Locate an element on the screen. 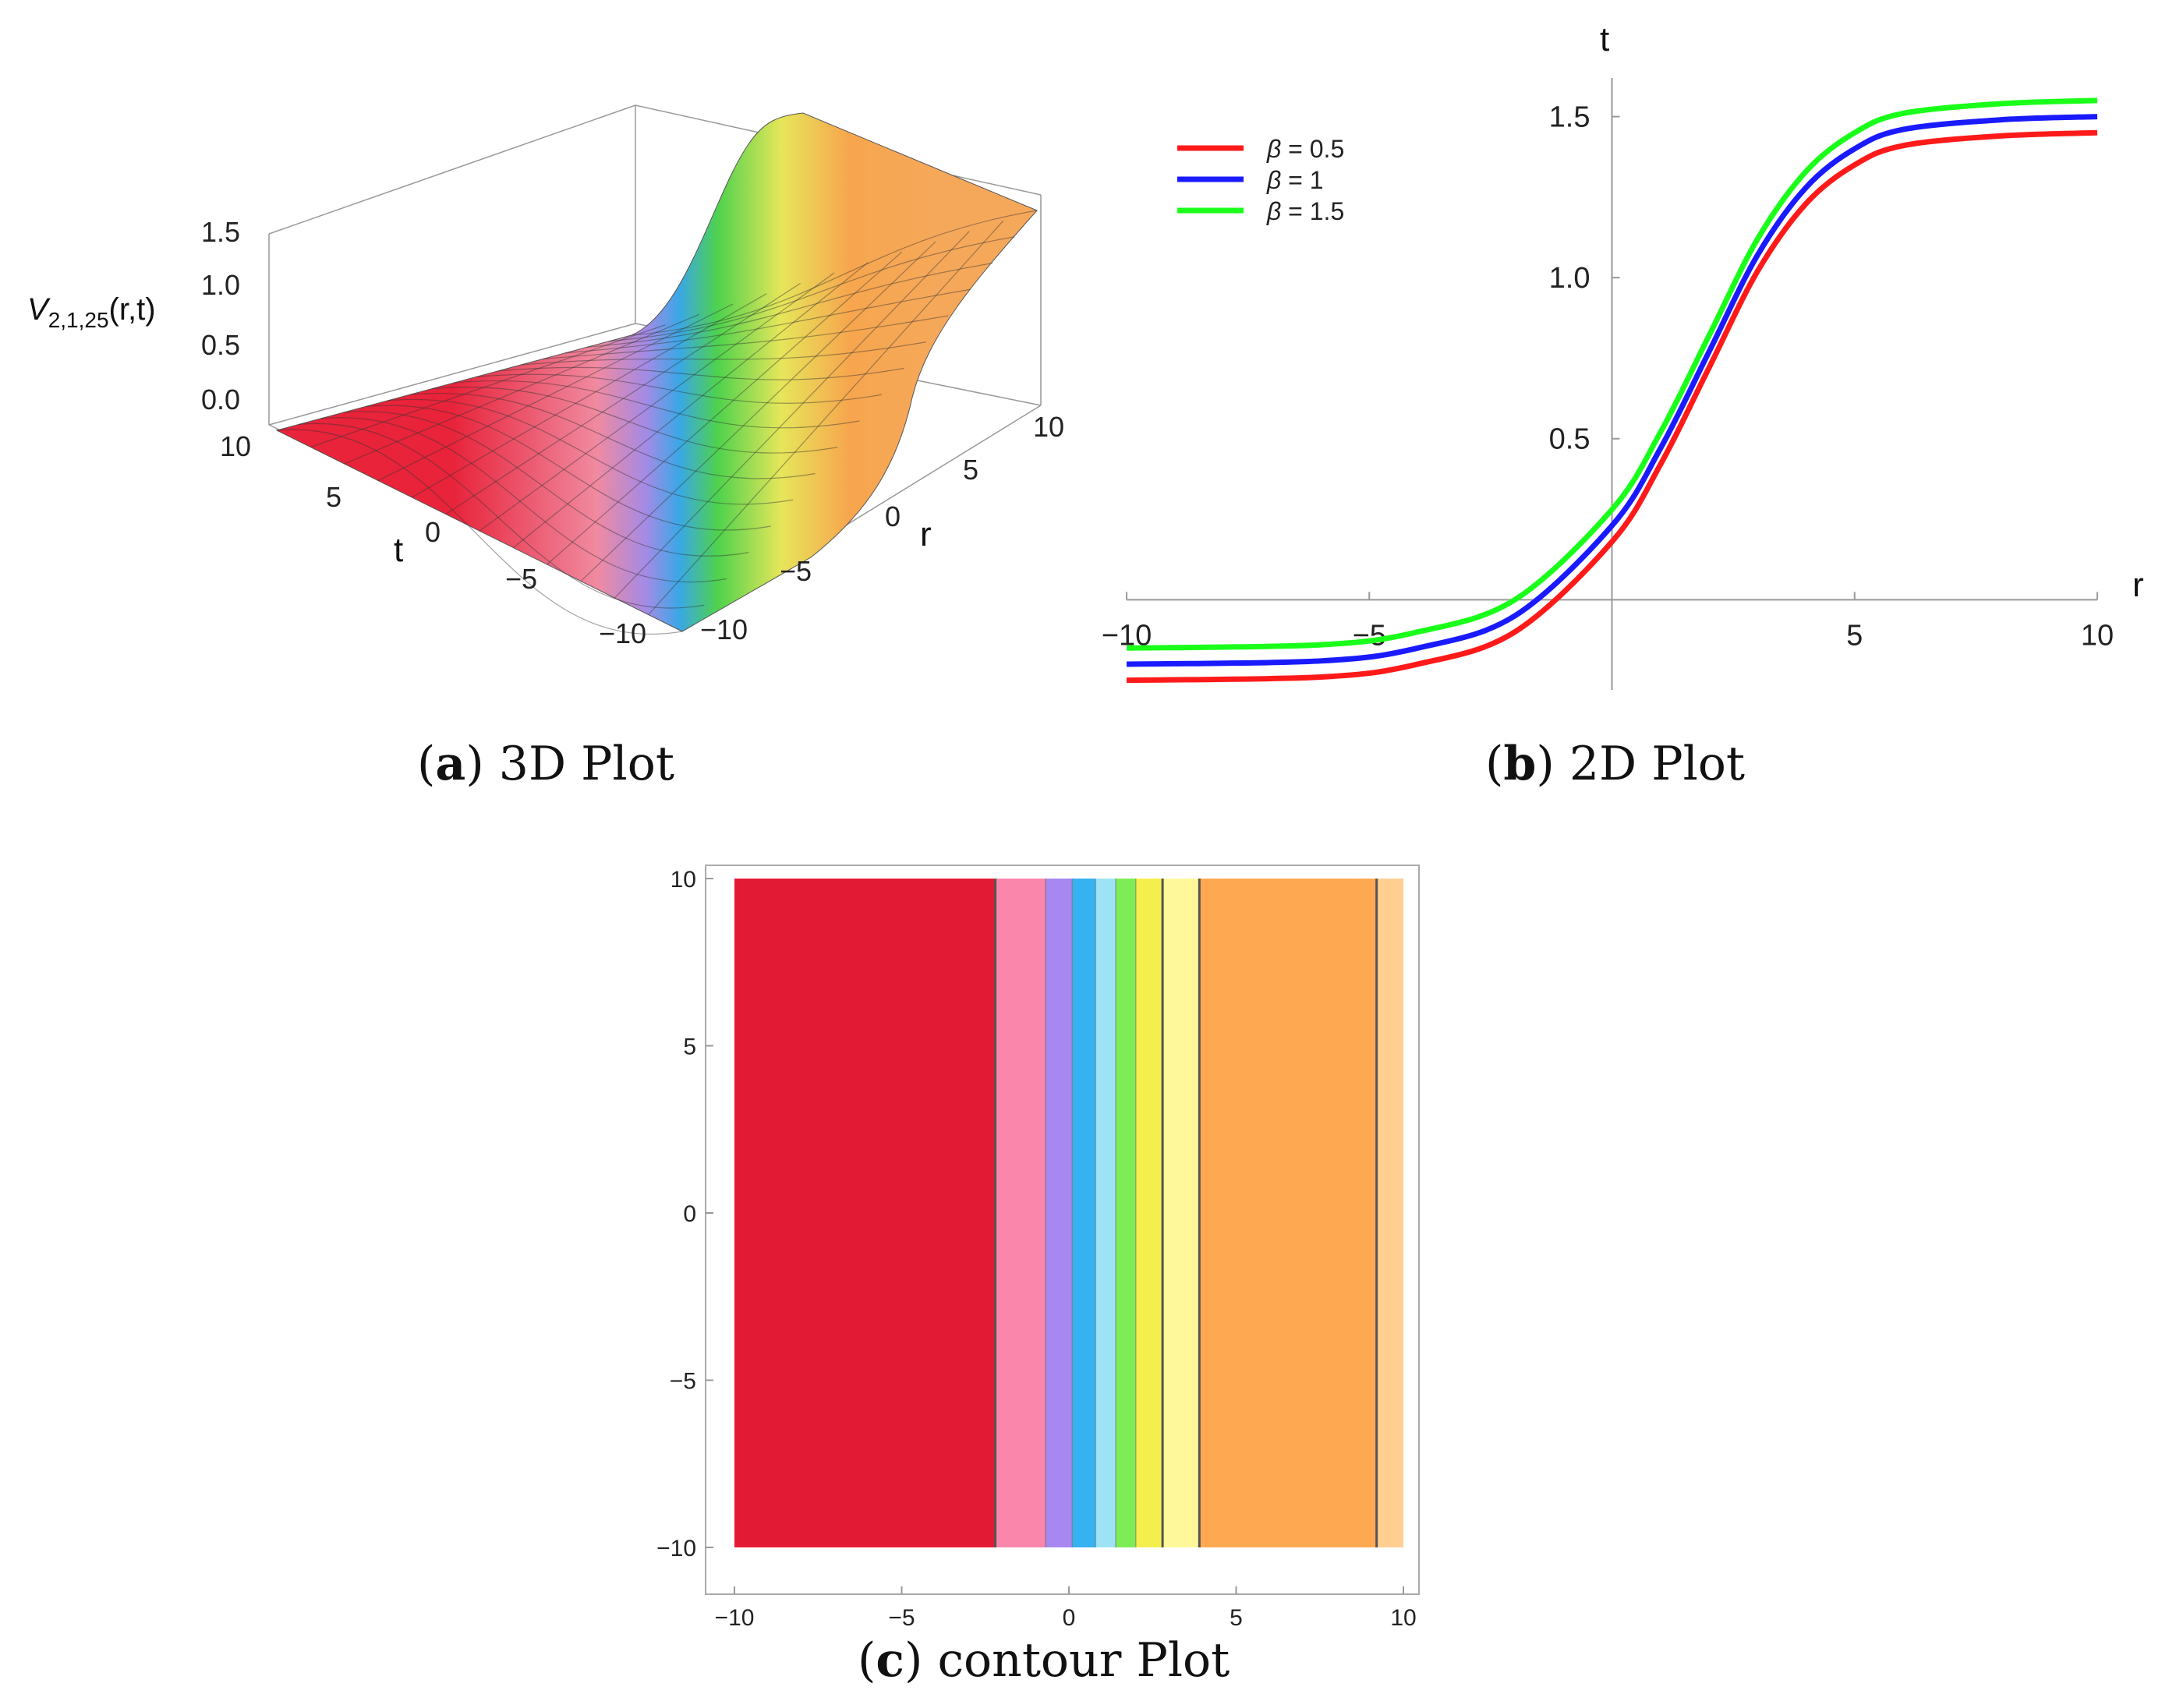 This screenshot has height=1708, width=2162. legend-label: β = 1 is located at coordinates (1295, 180).